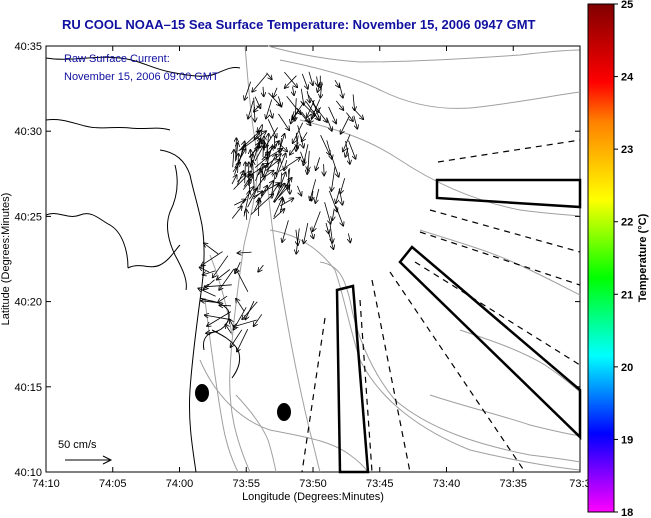  What do you see at coordinates (246, 484) in the screenshot?
I see `x-tick-label: 73:55` at bounding box center [246, 484].